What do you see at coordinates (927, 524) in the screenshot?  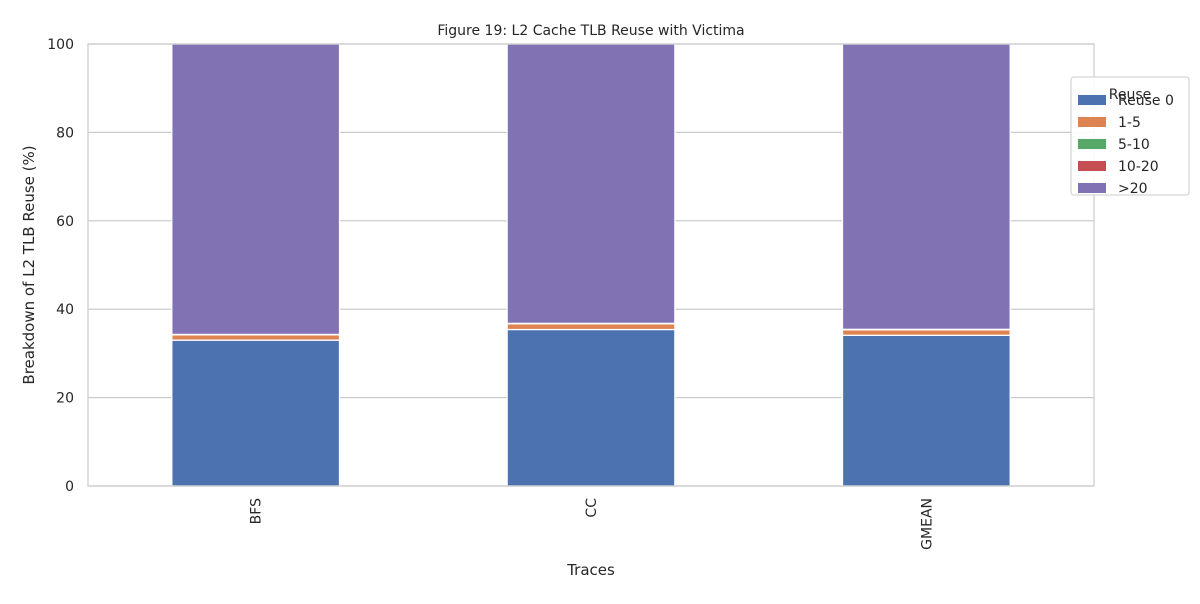 I see `x-tick-label: GMEAN` at bounding box center [927, 524].